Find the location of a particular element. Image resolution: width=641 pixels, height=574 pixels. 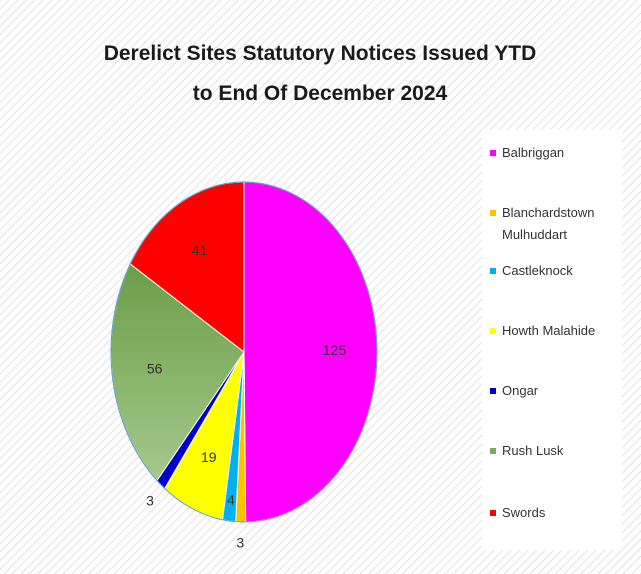

legend-label: Ongar is located at coordinates (520, 390).